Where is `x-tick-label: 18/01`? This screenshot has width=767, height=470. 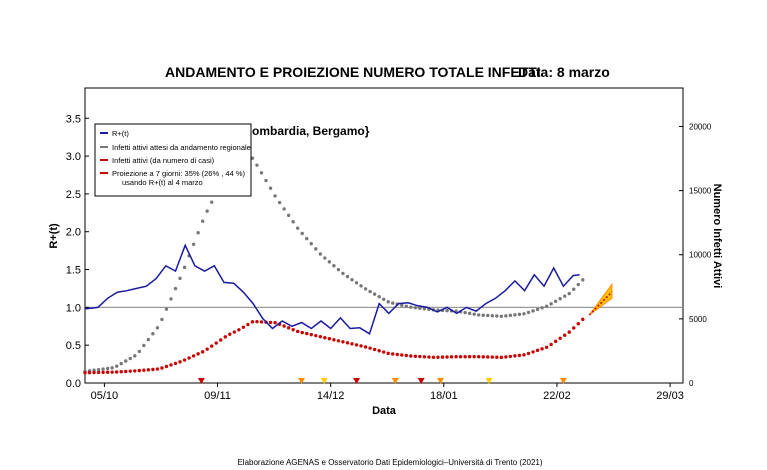
x-tick-label: 18/01 is located at coordinates (444, 396).